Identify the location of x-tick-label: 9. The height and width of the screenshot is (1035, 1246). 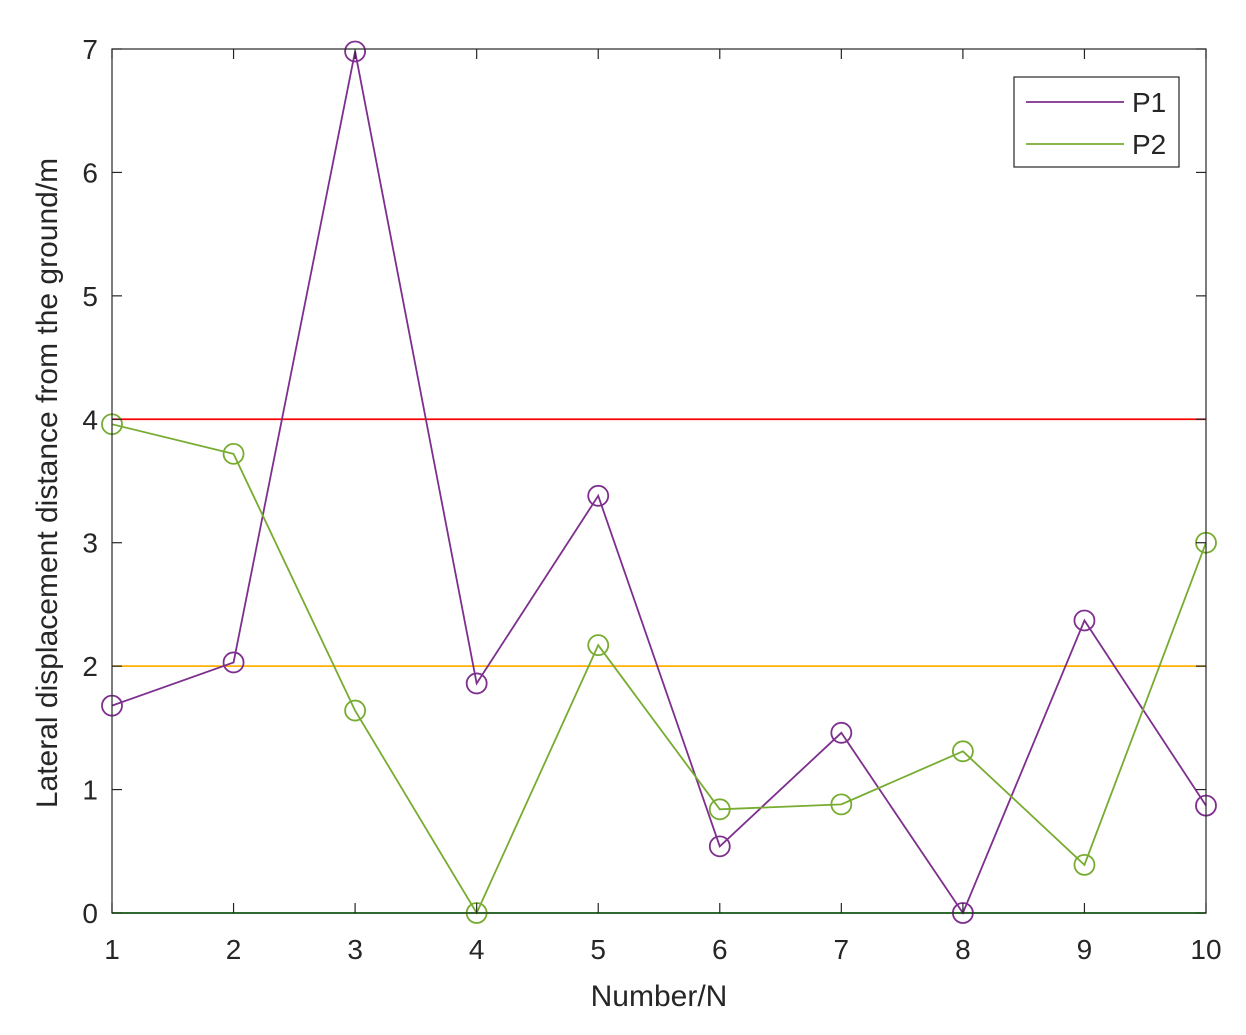
(1085, 949).